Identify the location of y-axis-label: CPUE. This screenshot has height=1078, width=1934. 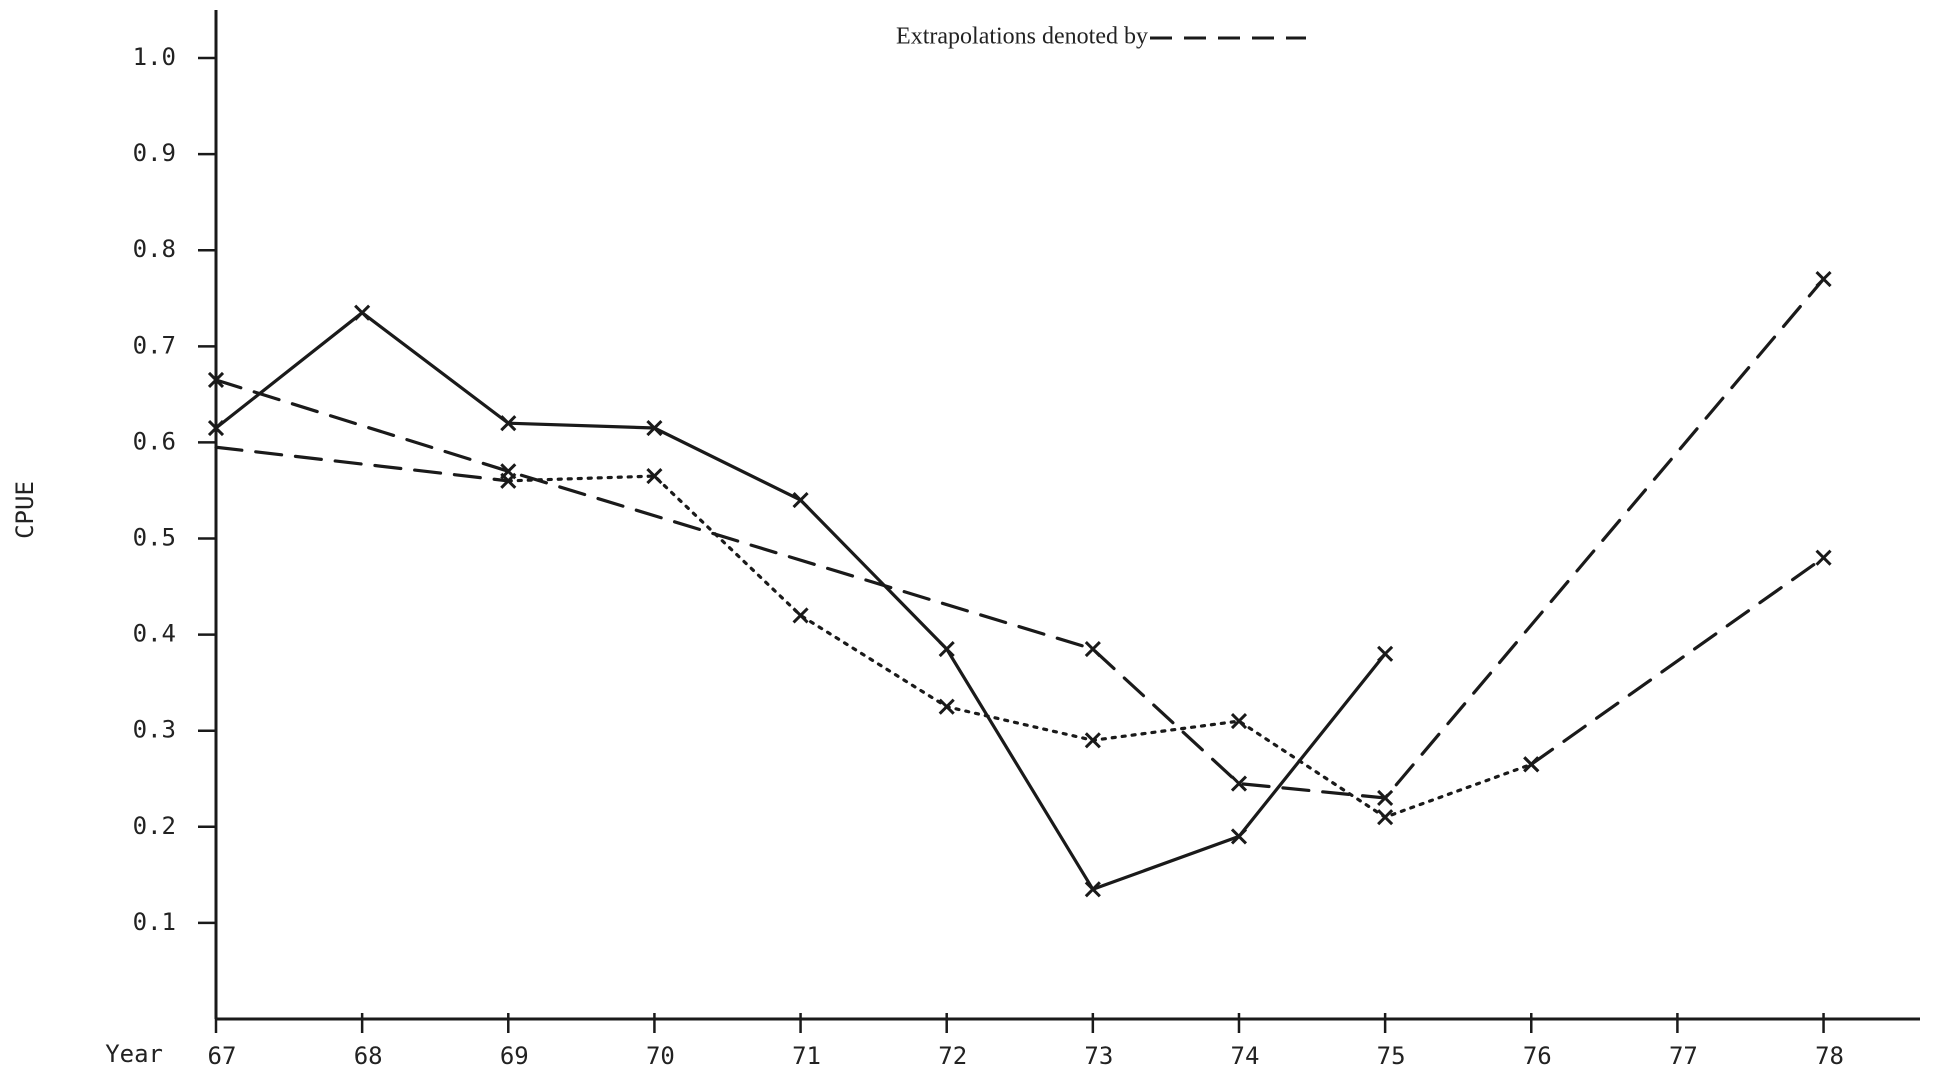
(25, 510).